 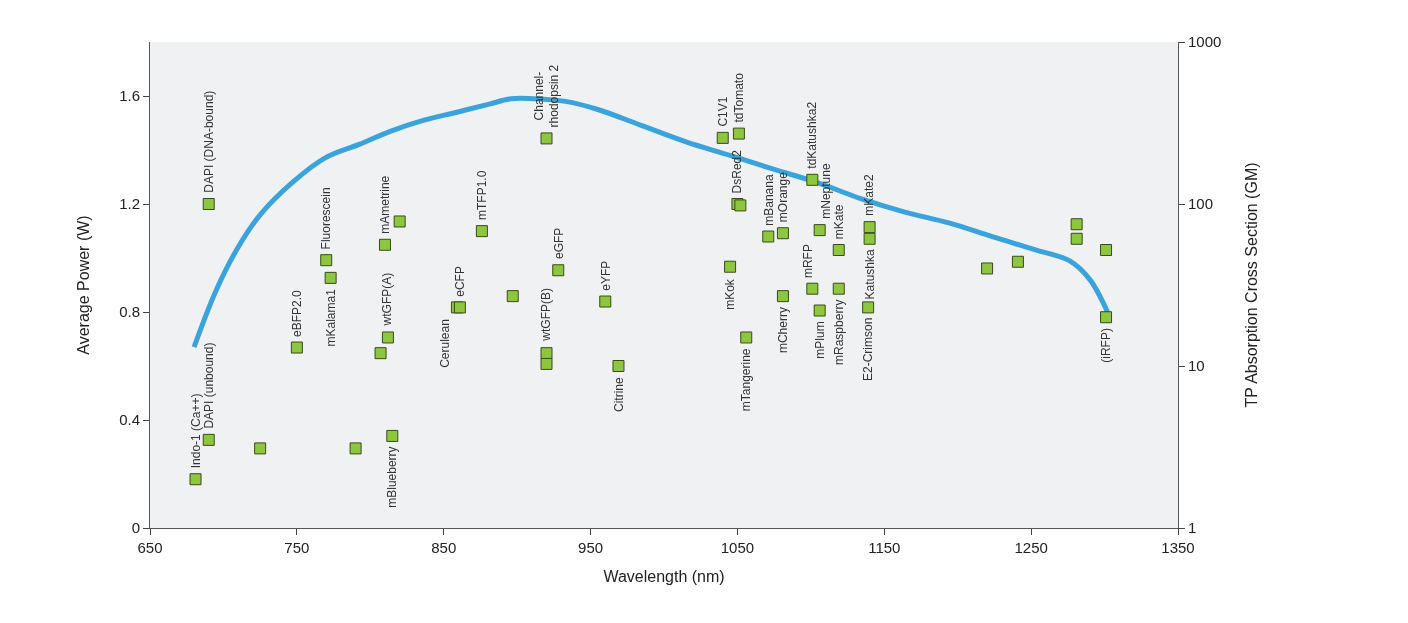 What do you see at coordinates (768, 200) in the screenshot?
I see `data-label: mBanana` at bounding box center [768, 200].